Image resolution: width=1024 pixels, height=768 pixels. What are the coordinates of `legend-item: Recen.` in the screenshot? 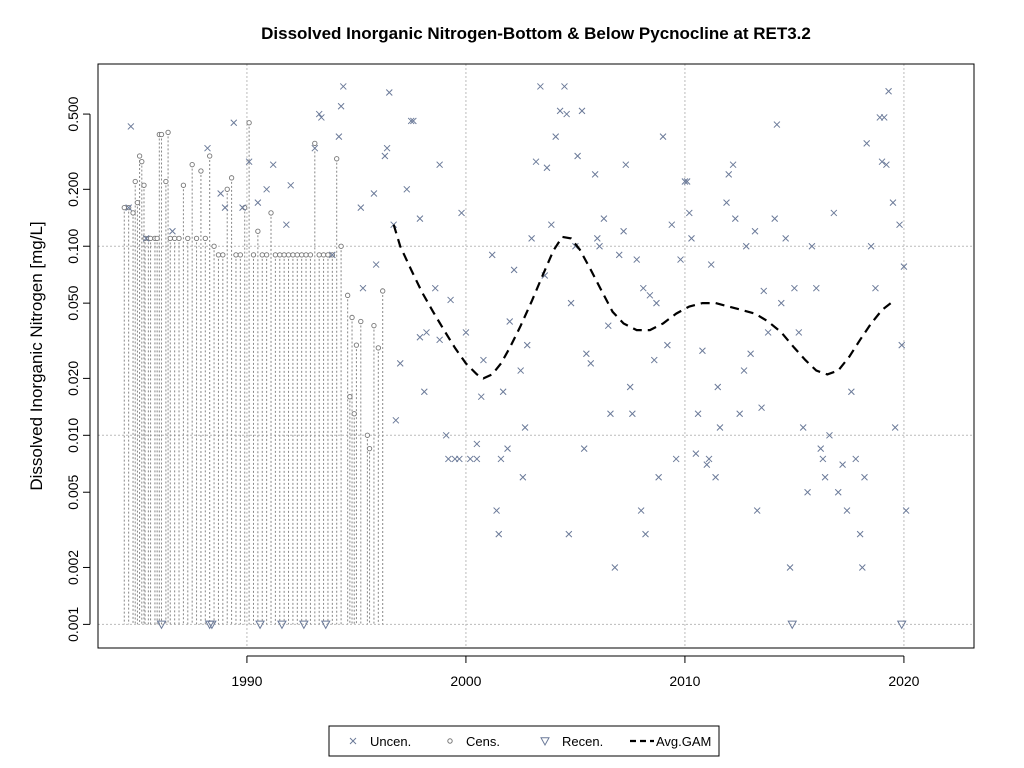 It's located at (571, 741).